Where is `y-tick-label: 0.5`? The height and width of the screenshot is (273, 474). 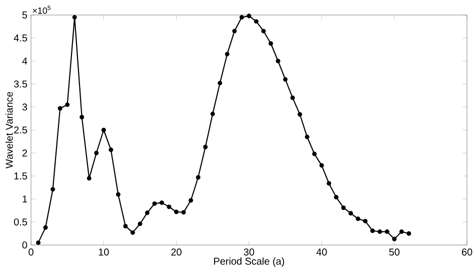 y-tick-label: 0.5 is located at coordinates (21, 222).